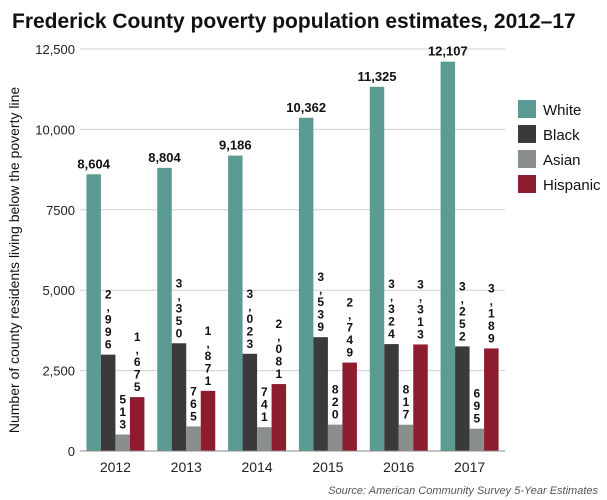  What do you see at coordinates (398, 467) in the screenshot?
I see `x-tick-label: 2016` at bounding box center [398, 467].